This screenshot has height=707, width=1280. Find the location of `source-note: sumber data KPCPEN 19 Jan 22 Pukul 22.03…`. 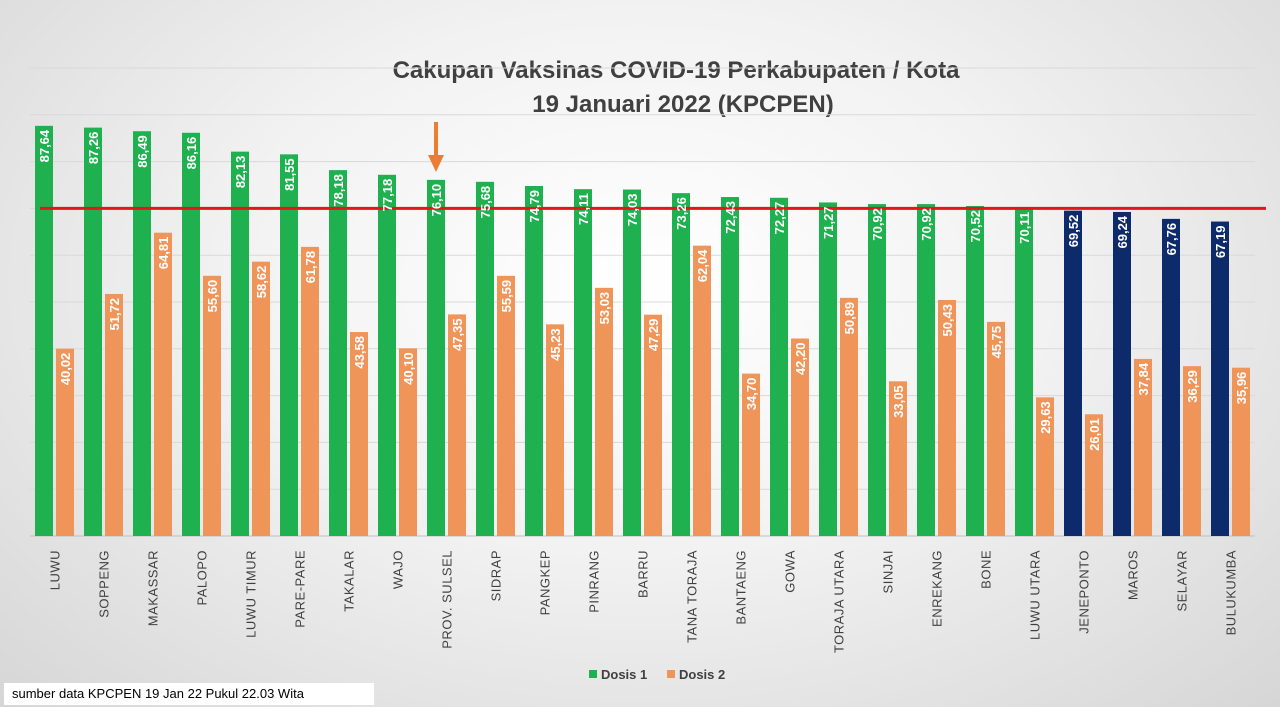

source-note: sumber data KPCPEN 19 Jan 22 Pukul 22.03… is located at coordinates (189, 694).